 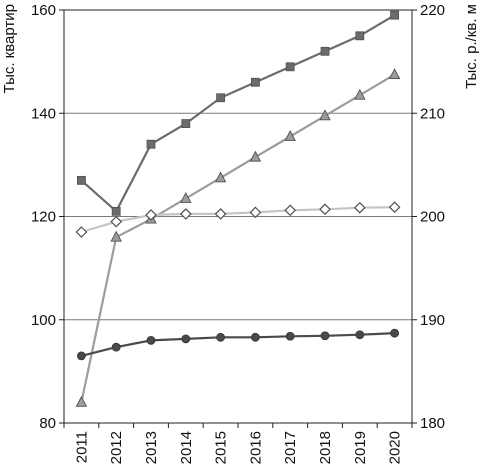 What do you see at coordinates (290, 447) in the screenshot?
I see `x-tick-label: 2017` at bounding box center [290, 447].